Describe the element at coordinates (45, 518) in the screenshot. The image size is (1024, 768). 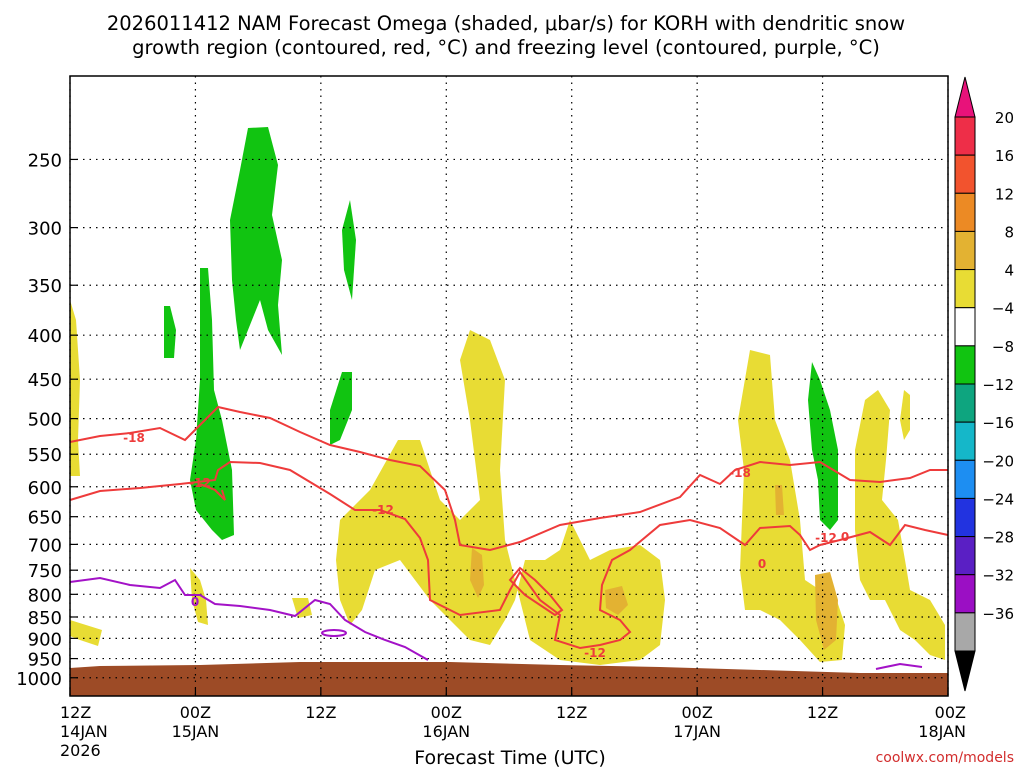
I see `y-tick-label-650: 650` at that location.